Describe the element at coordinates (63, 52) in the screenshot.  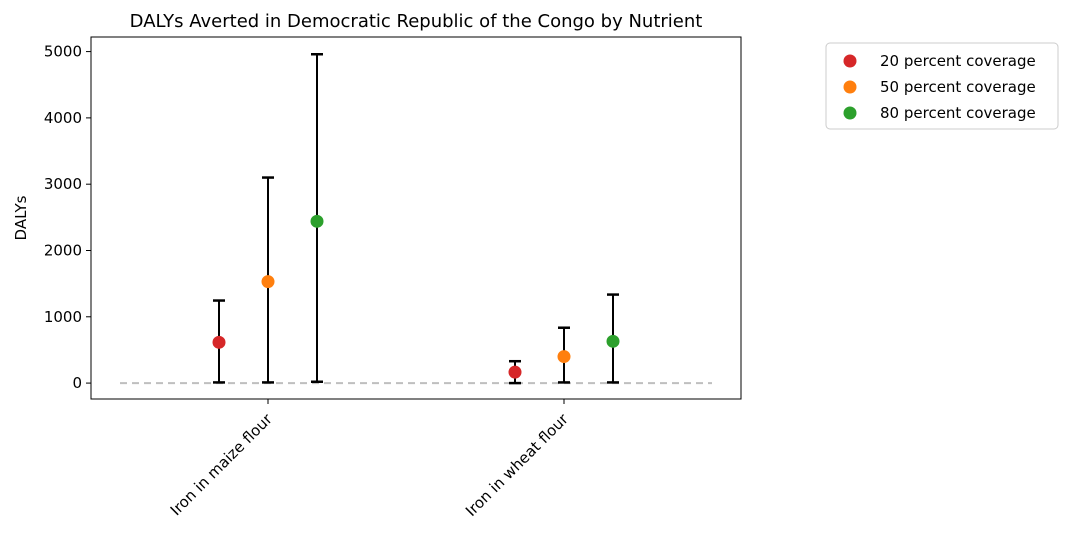
I see `y-tick-label: 5000` at that location.